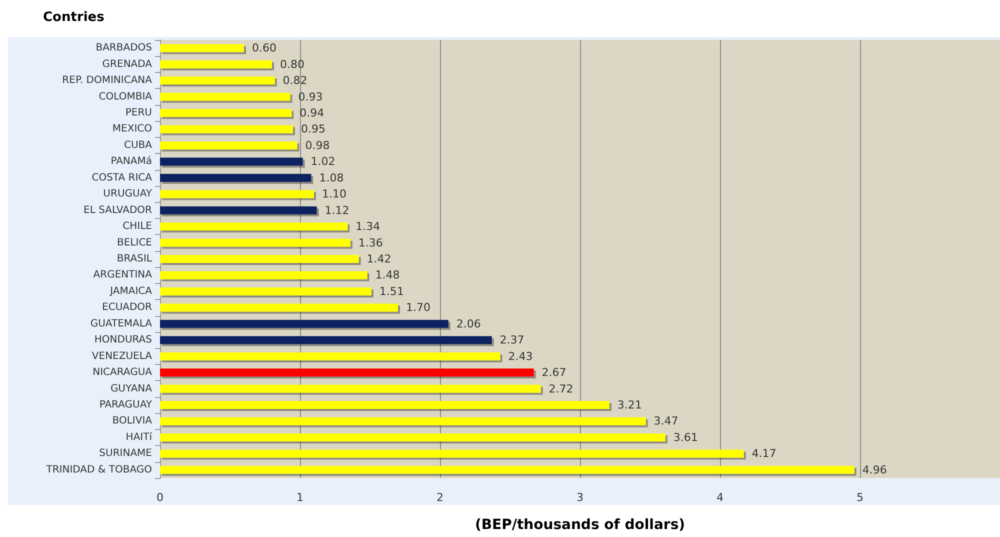  Describe the element at coordinates (124, 48) in the screenshot. I see `y-tick-label: BARBADOS` at that location.